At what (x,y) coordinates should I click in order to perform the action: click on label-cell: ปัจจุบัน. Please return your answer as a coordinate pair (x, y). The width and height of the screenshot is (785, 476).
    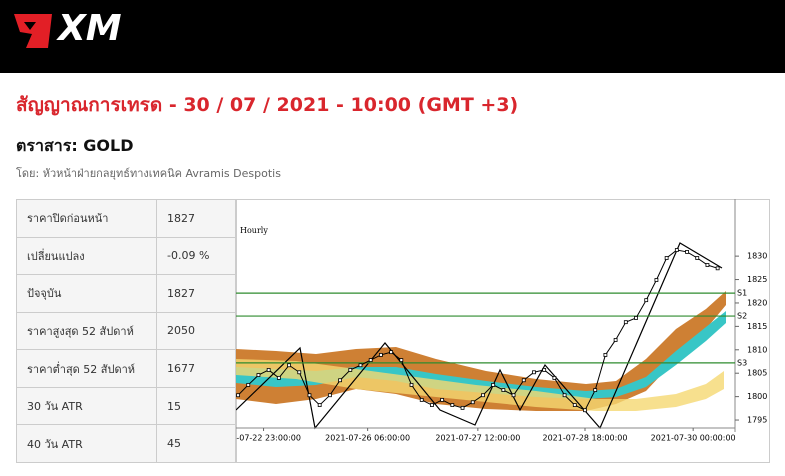
    Looking at the image, I should click on (86, 293).